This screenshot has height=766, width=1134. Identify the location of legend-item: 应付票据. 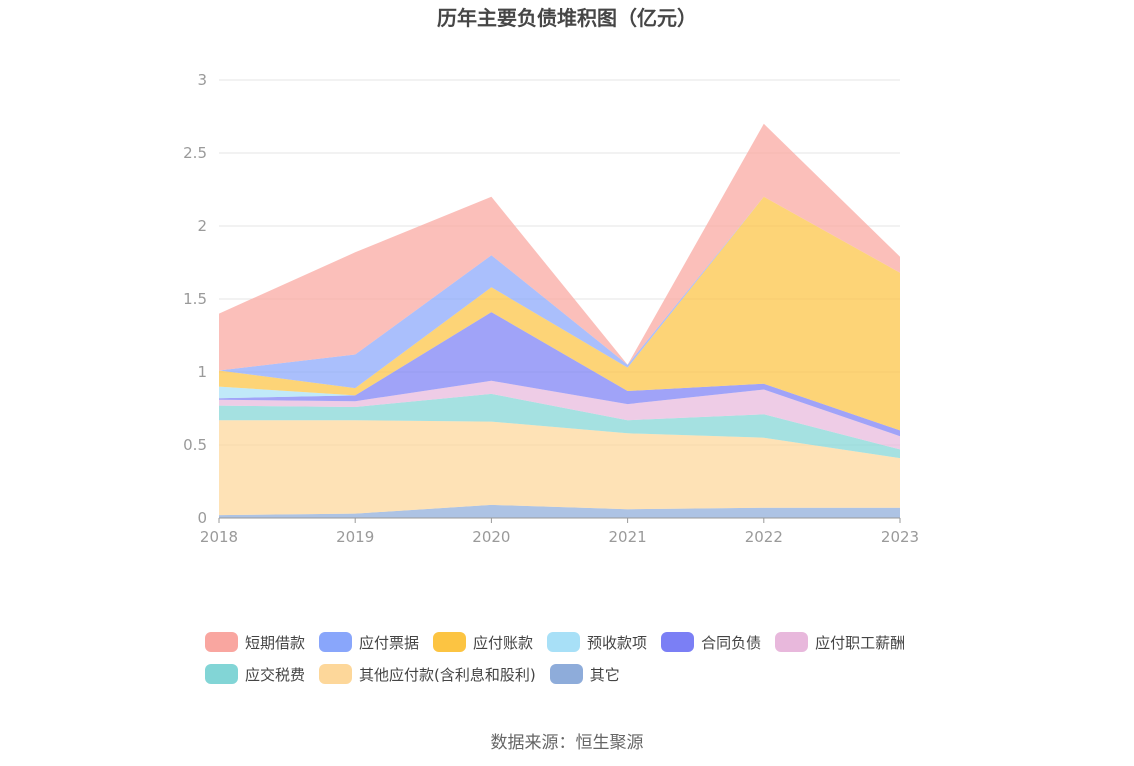
(369, 642).